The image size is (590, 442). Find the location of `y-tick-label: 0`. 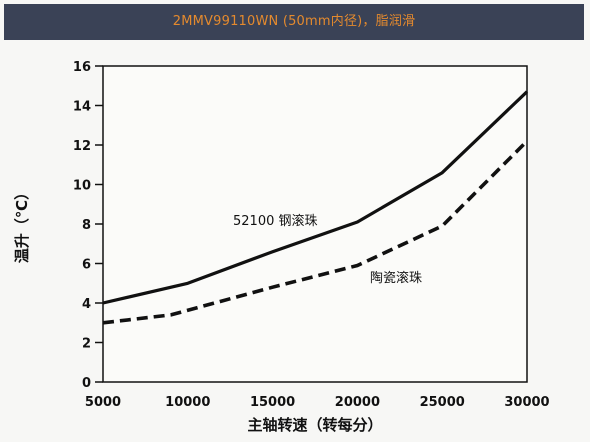

y-tick-label: 0 is located at coordinates (86, 383).